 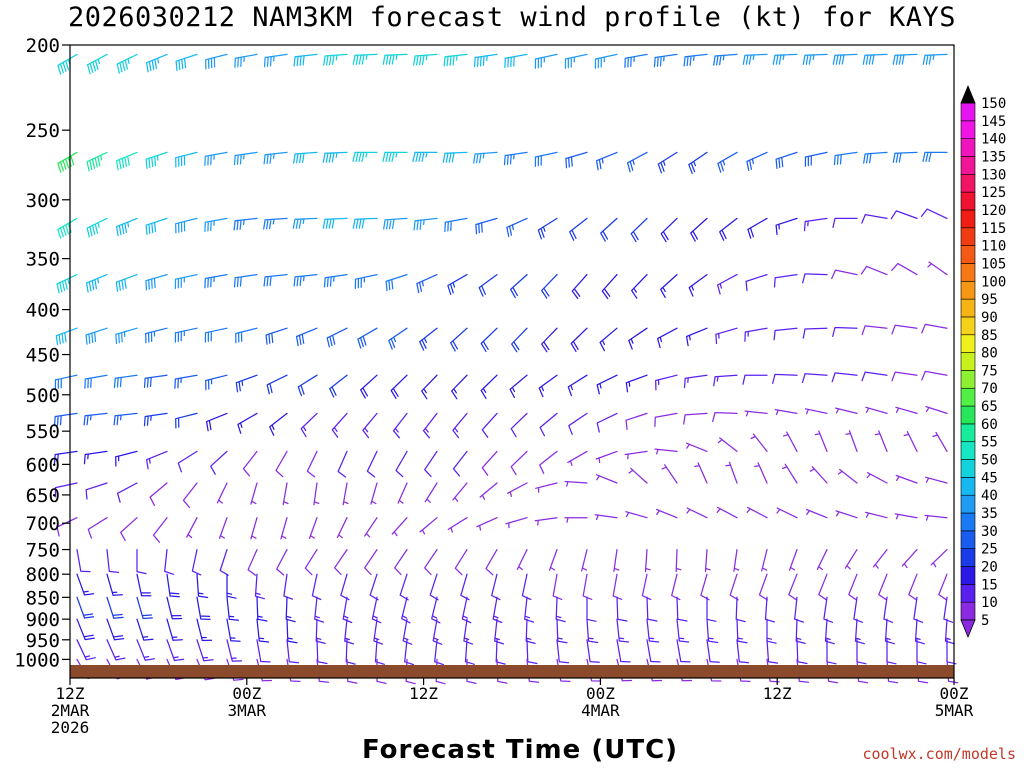 I want to click on colorbar-label: 135, so click(x=993, y=157).